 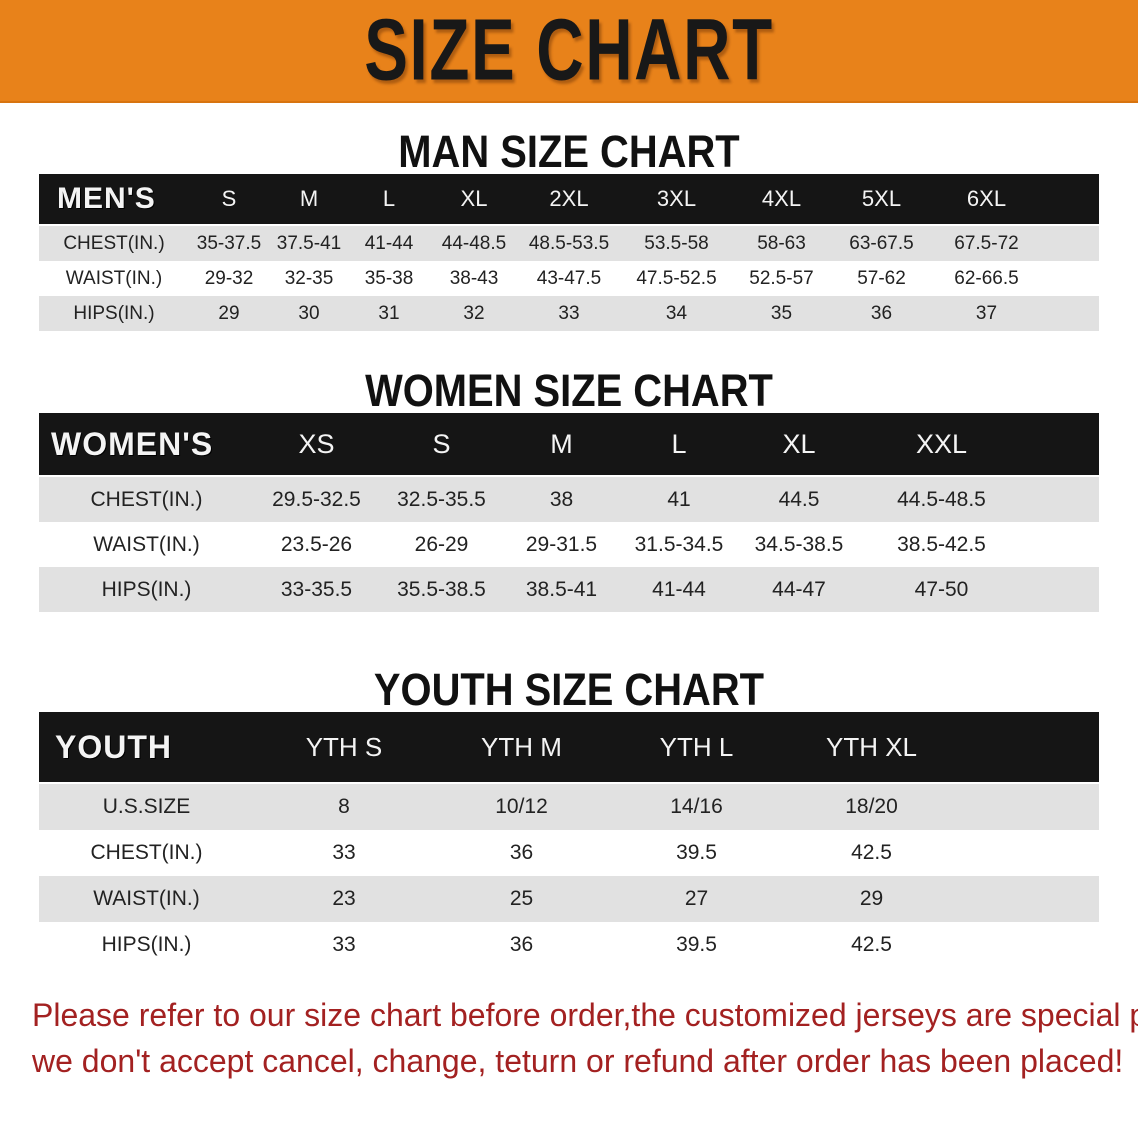 I want to click on size-cell: 38, so click(x=561, y=499).